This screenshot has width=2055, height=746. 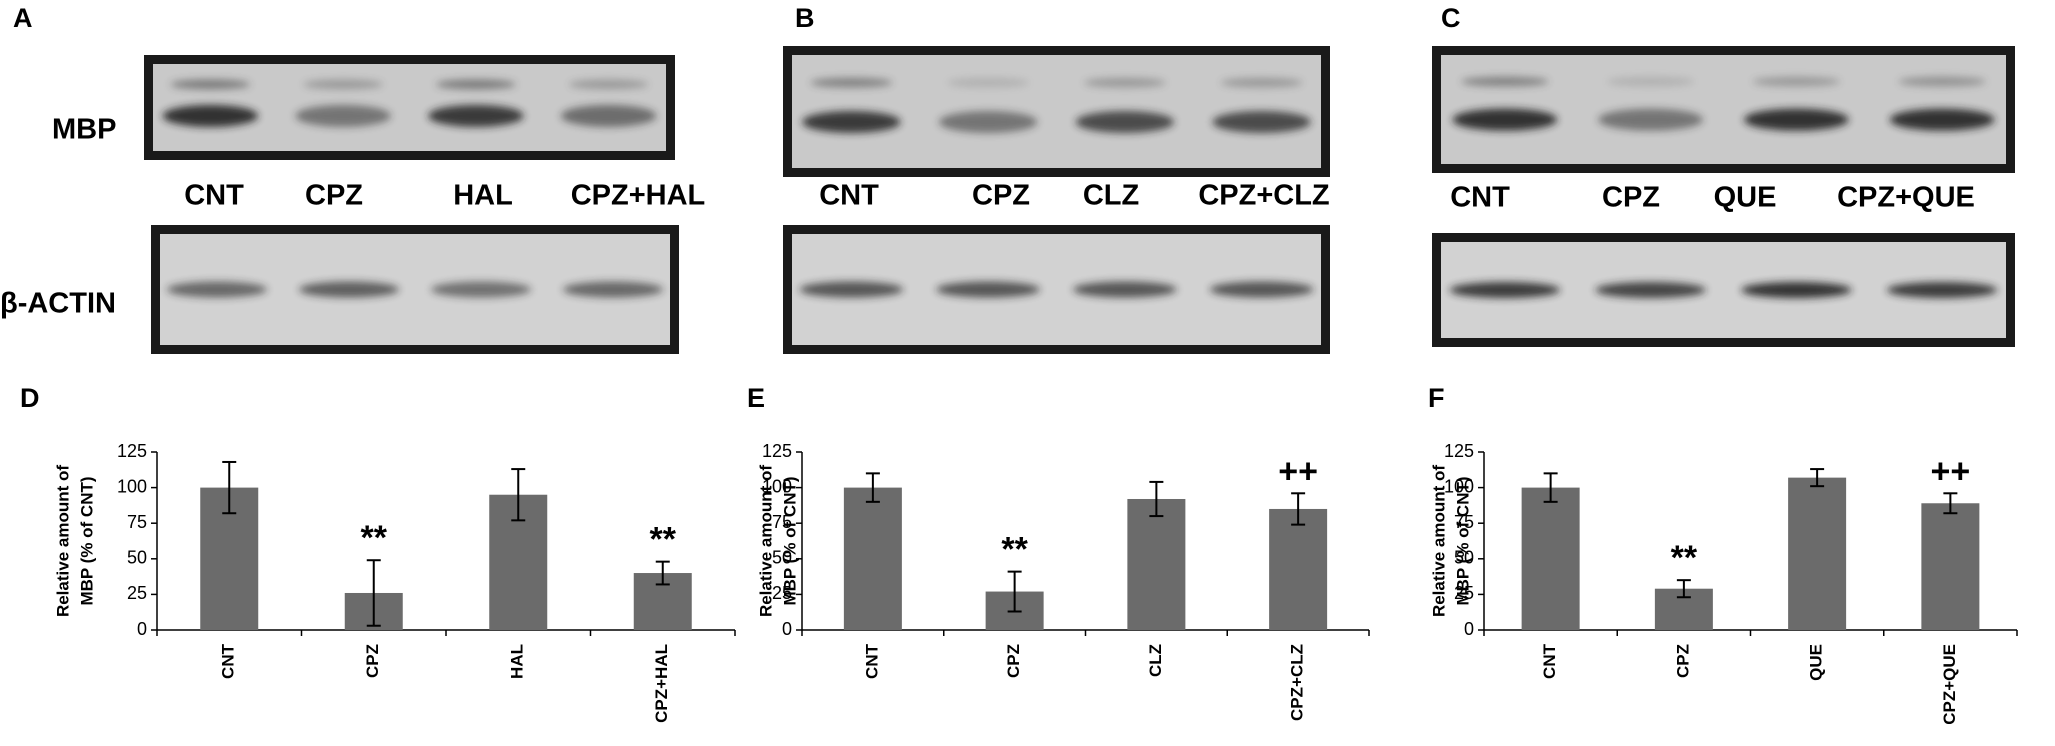 I want to click on lane-label: HAL, so click(x=483, y=196).